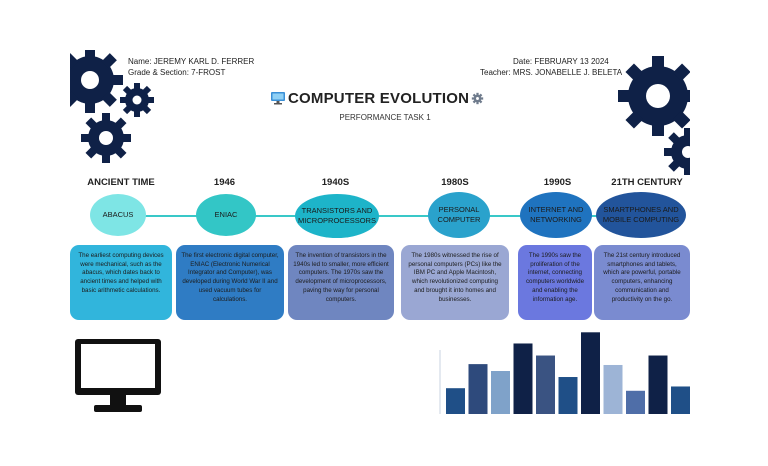  I want to click on bubble-label: INTERNET AND NETWORKING, so click(556, 214).